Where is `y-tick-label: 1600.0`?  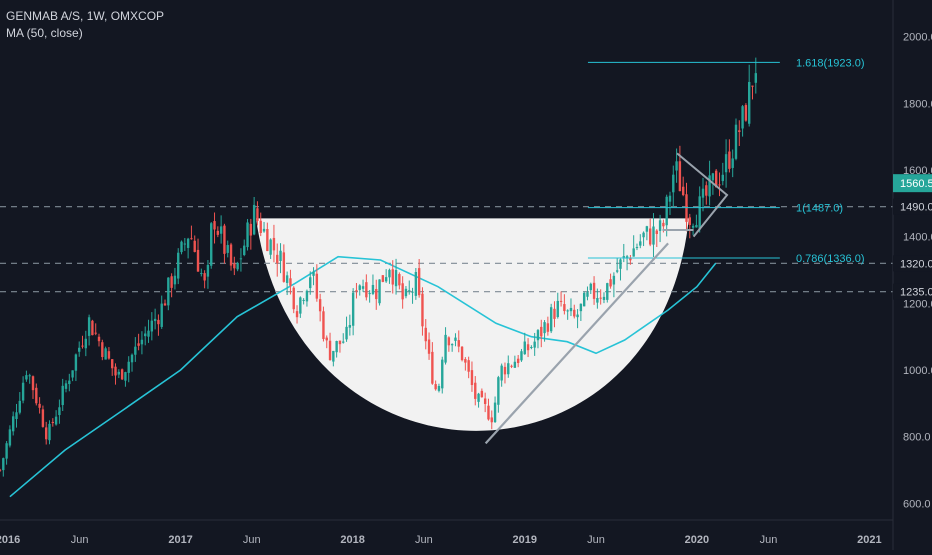
y-tick-label: 1600.0 is located at coordinates (917, 171).